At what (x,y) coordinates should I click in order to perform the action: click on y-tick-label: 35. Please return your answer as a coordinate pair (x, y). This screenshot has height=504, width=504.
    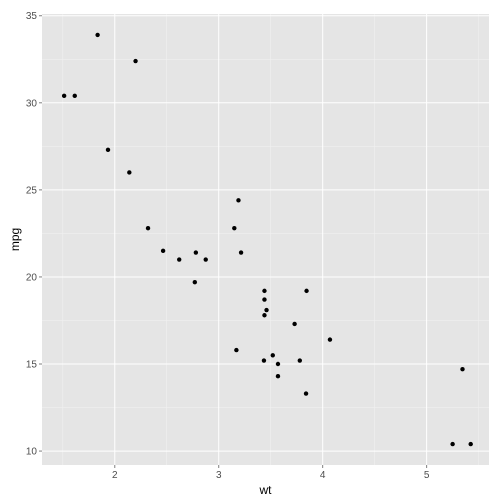
    Looking at the image, I should click on (32, 16).